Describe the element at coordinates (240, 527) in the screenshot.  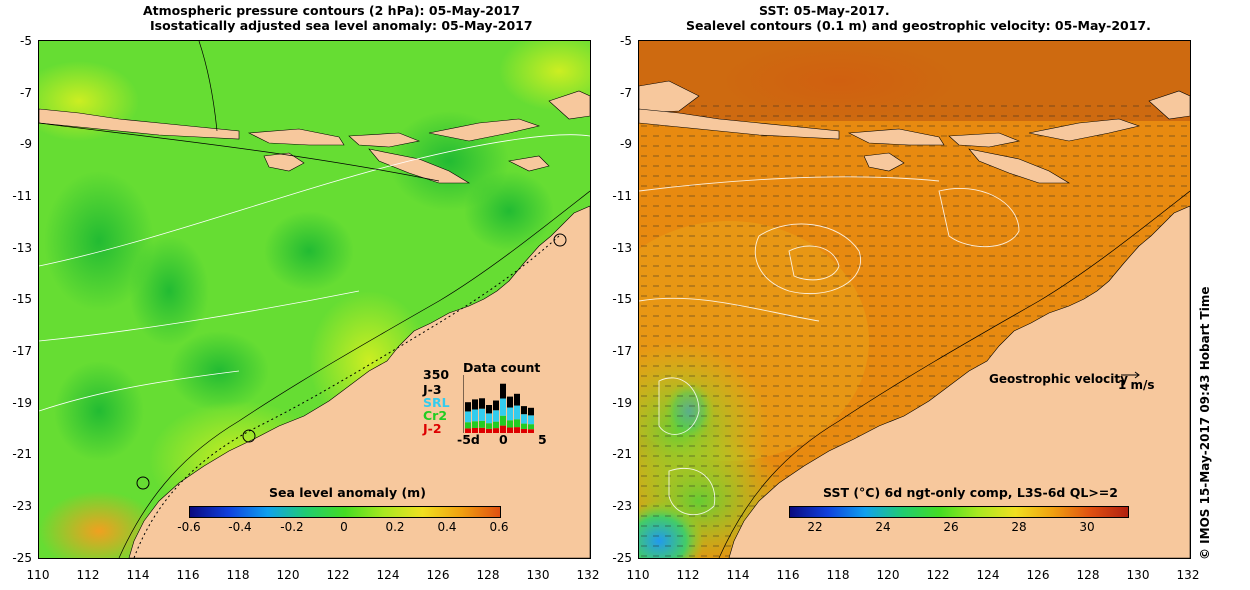
I see `sla-colorbar-label: -0.4` at that location.